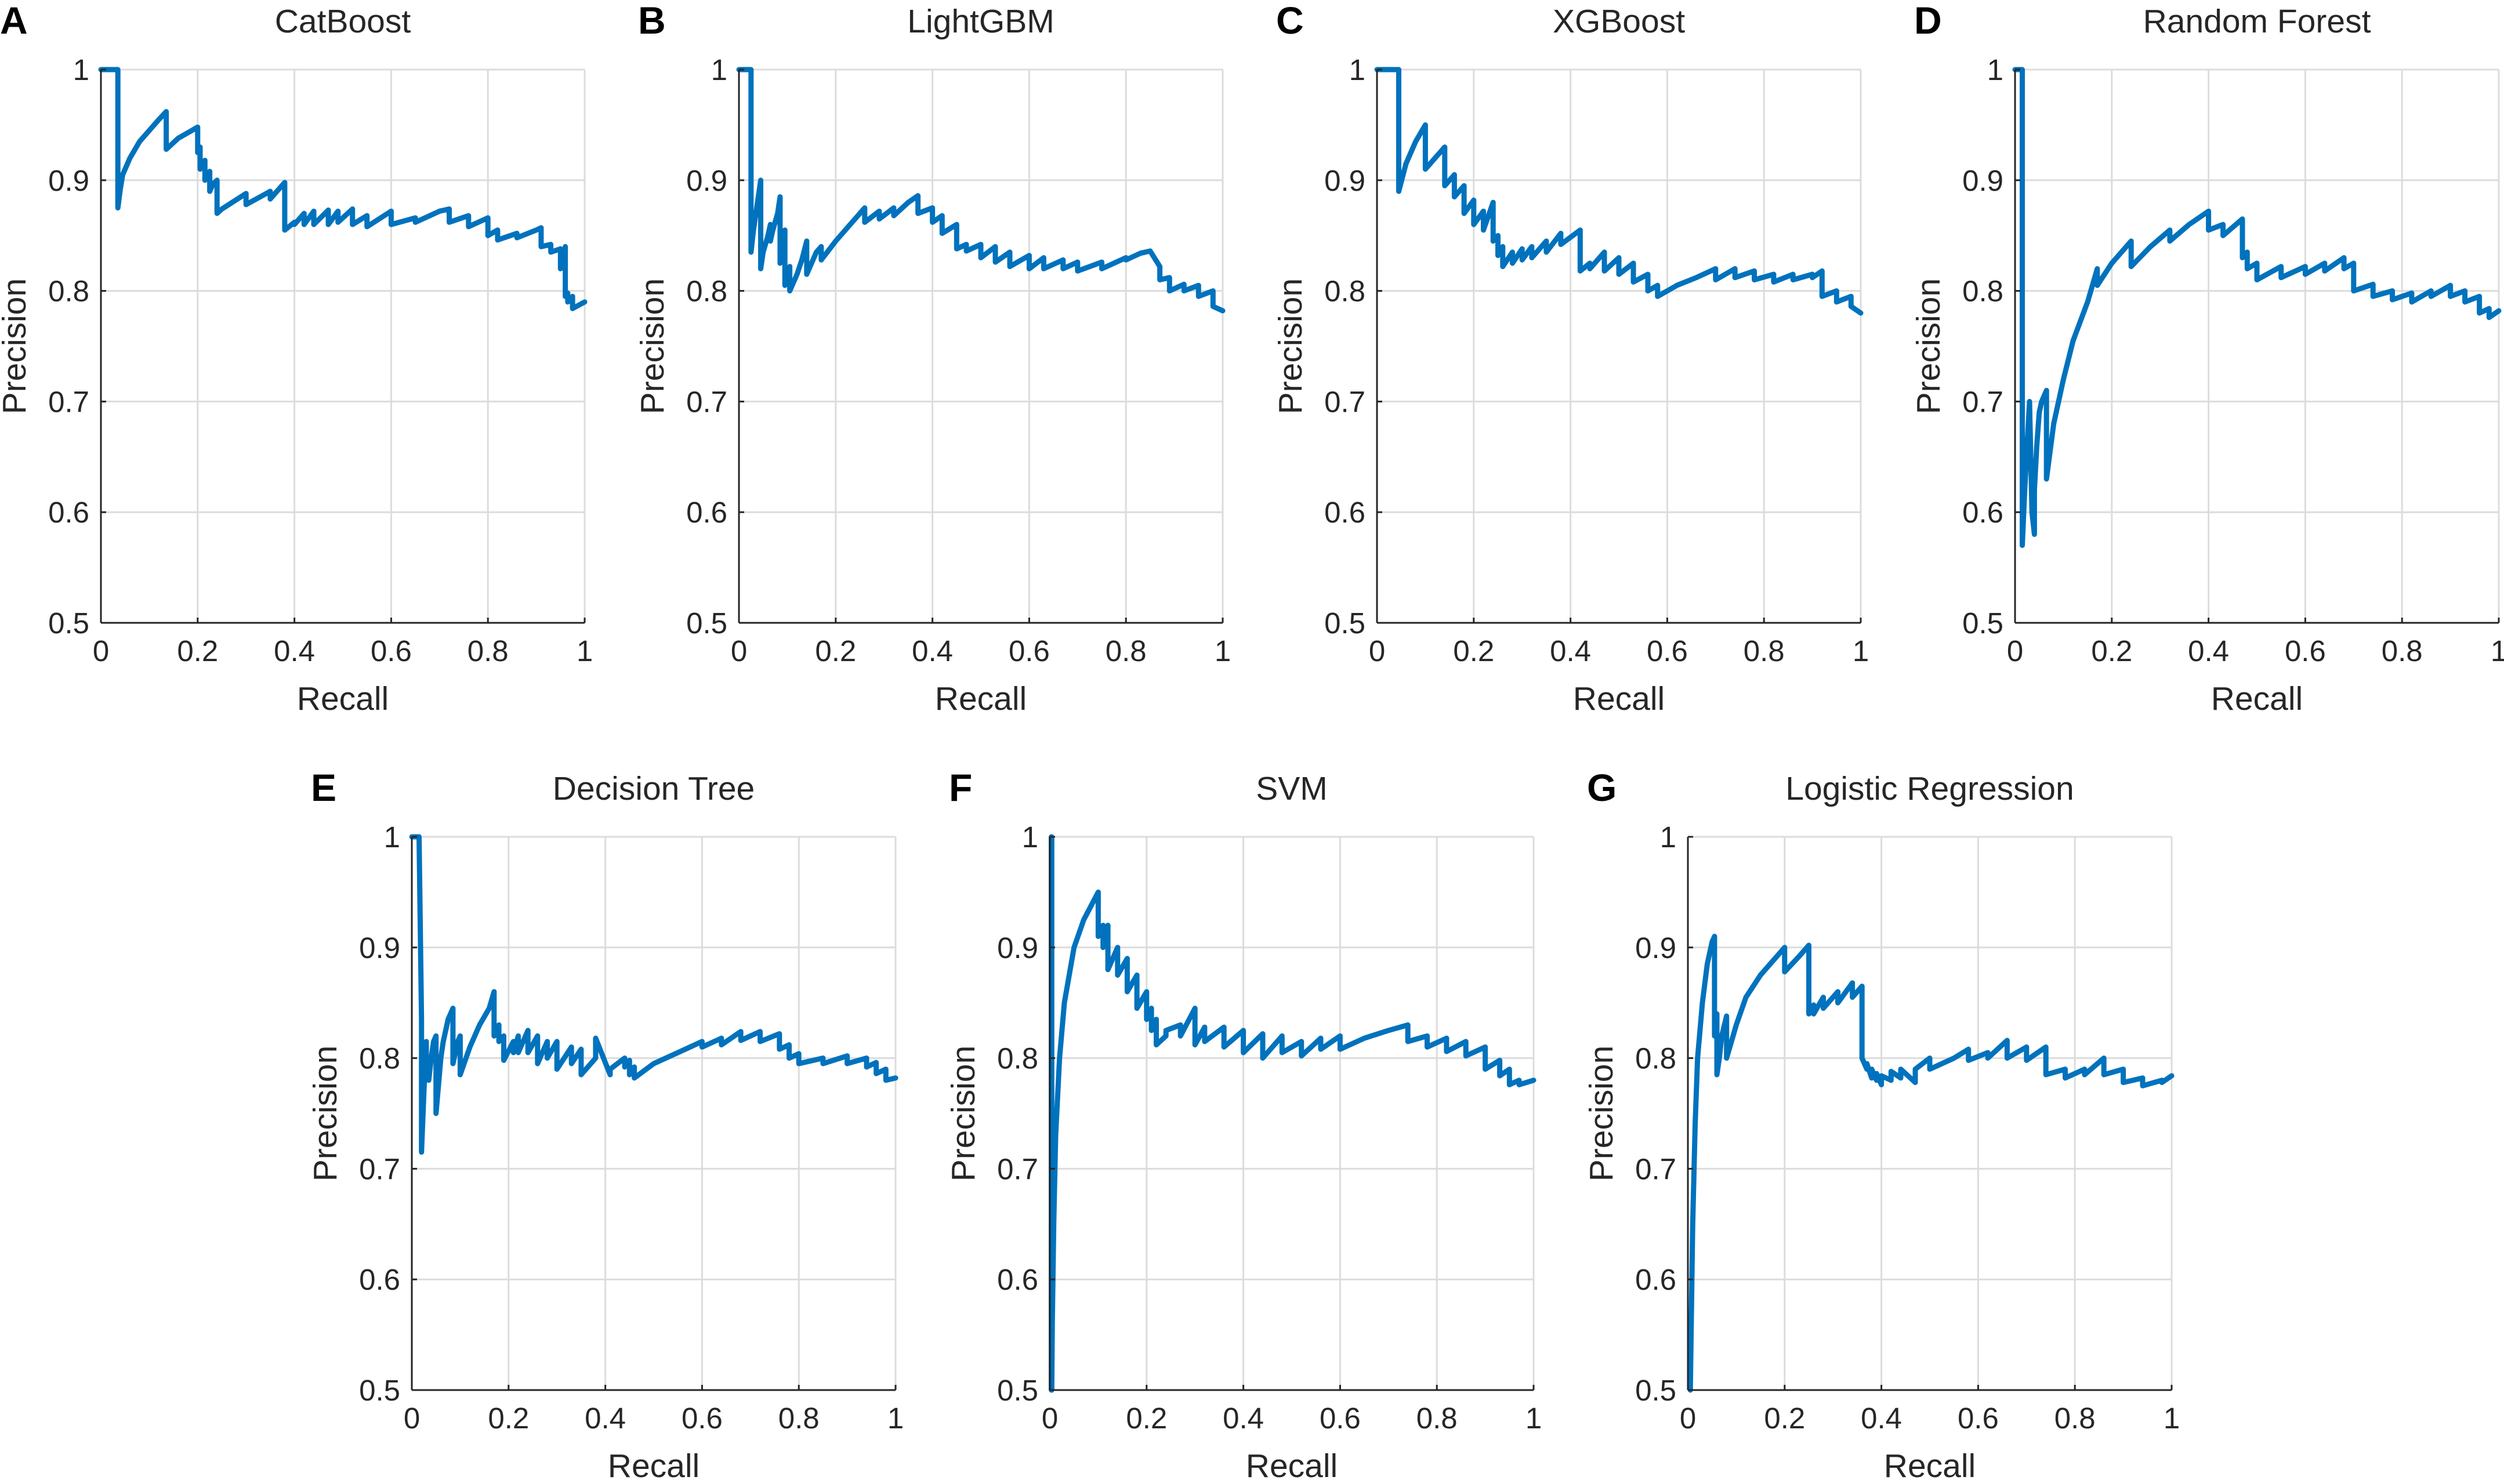 The image size is (2504, 1484). Describe the element at coordinates (2257, 22) in the screenshot. I see `chart-title: Random Forest` at that location.